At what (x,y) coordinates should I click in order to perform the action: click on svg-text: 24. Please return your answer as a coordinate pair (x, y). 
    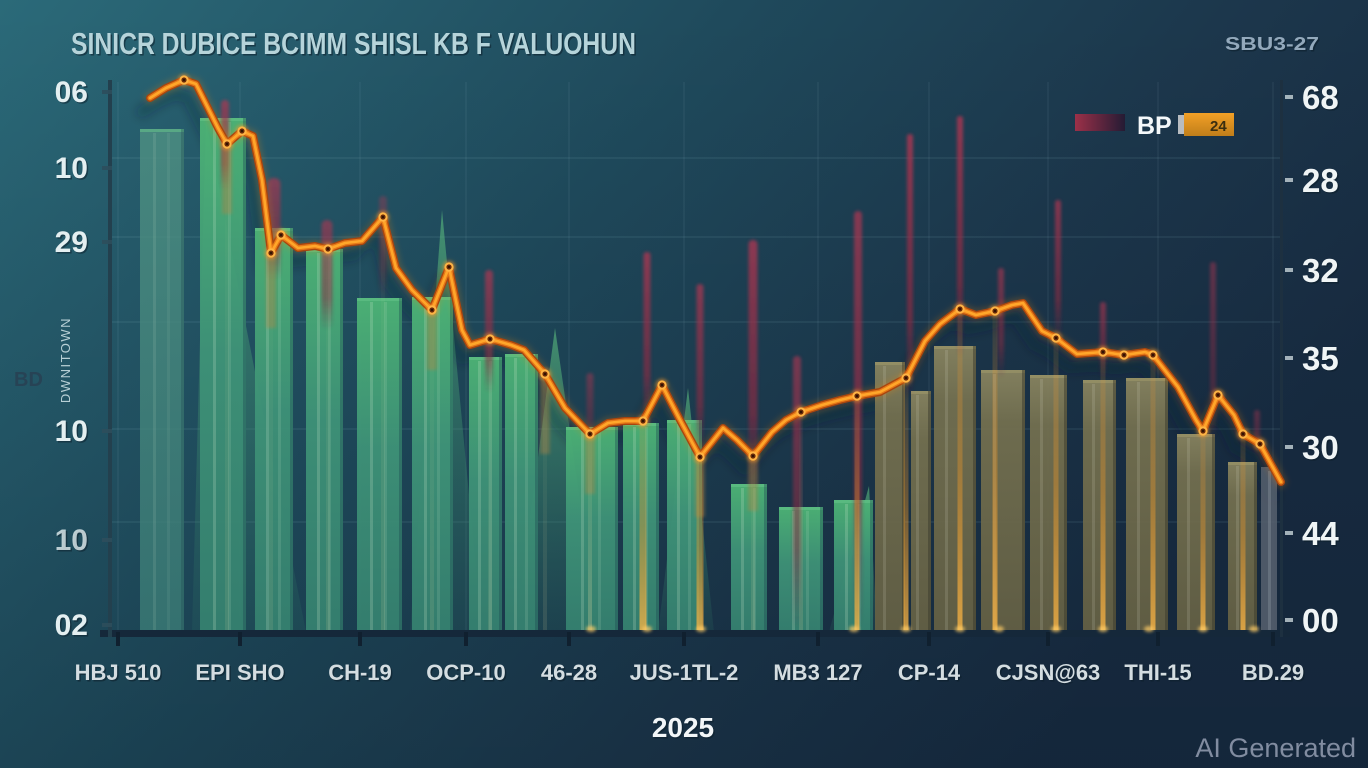
    Looking at the image, I should click on (1218, 126).